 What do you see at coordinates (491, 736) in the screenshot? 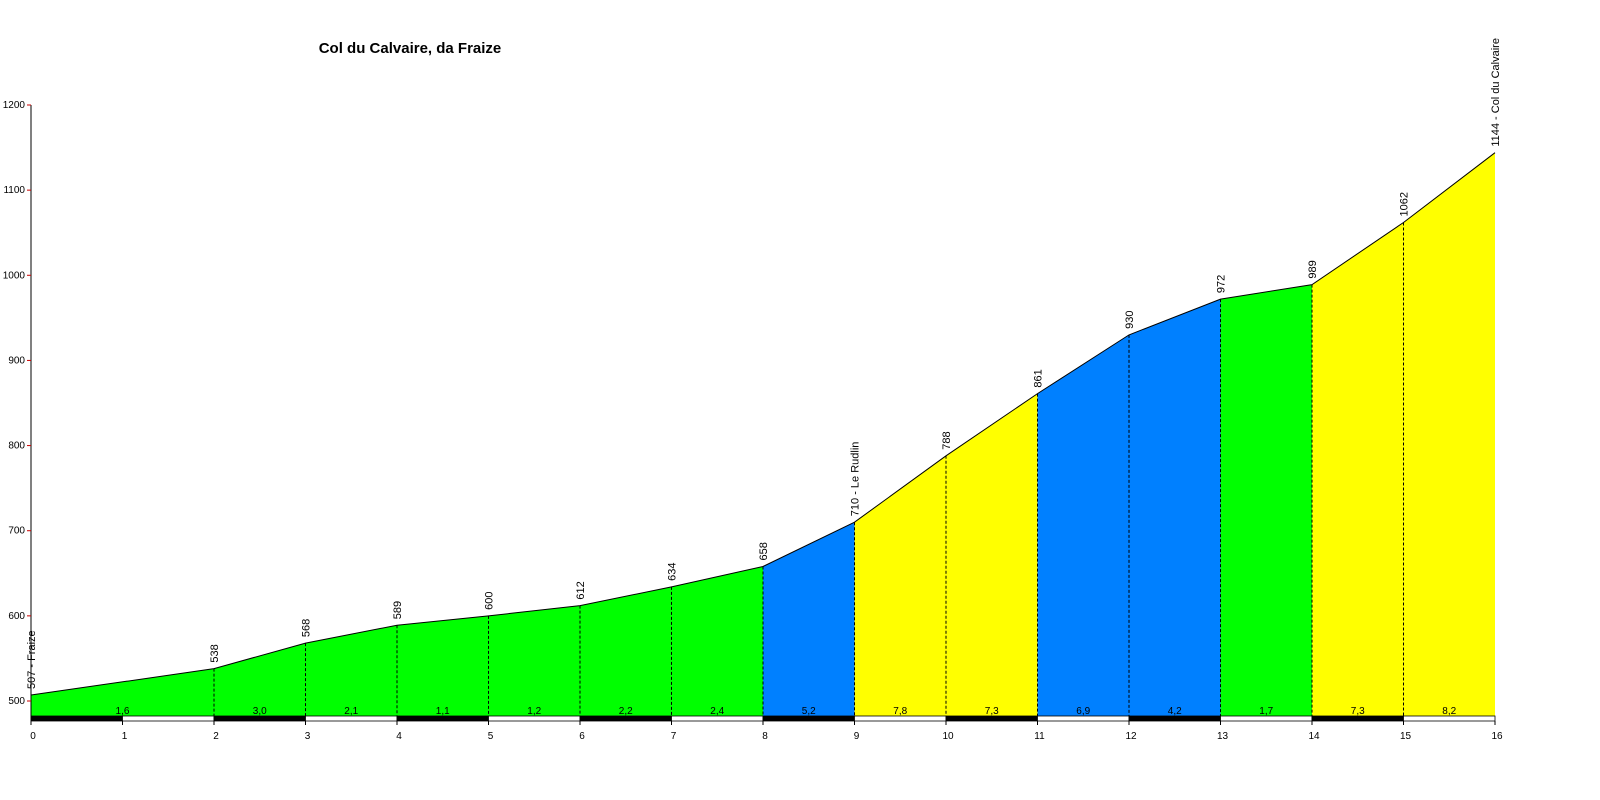
I see `x-tick-label: 5` at bounding box center [491, 736].